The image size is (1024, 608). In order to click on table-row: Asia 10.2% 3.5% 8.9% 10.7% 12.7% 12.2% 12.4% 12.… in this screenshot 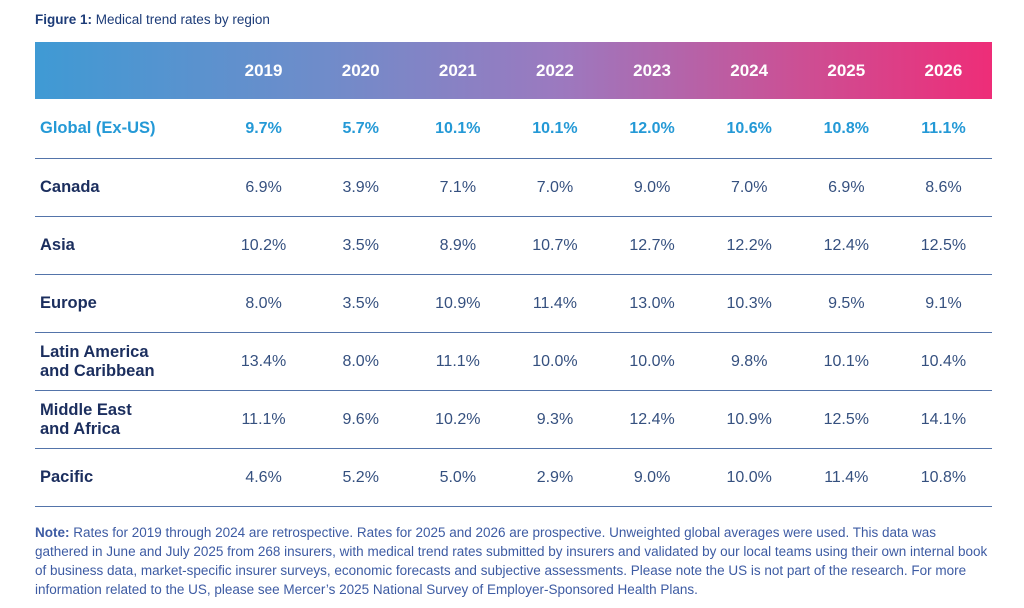, I will do `click(513, 246)`.